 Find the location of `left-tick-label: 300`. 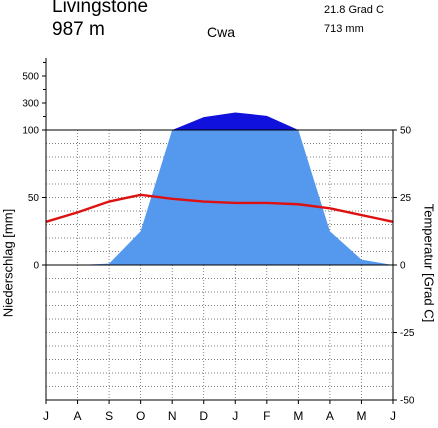

left-tick-label: 300 is located at coordinates (30, 104).